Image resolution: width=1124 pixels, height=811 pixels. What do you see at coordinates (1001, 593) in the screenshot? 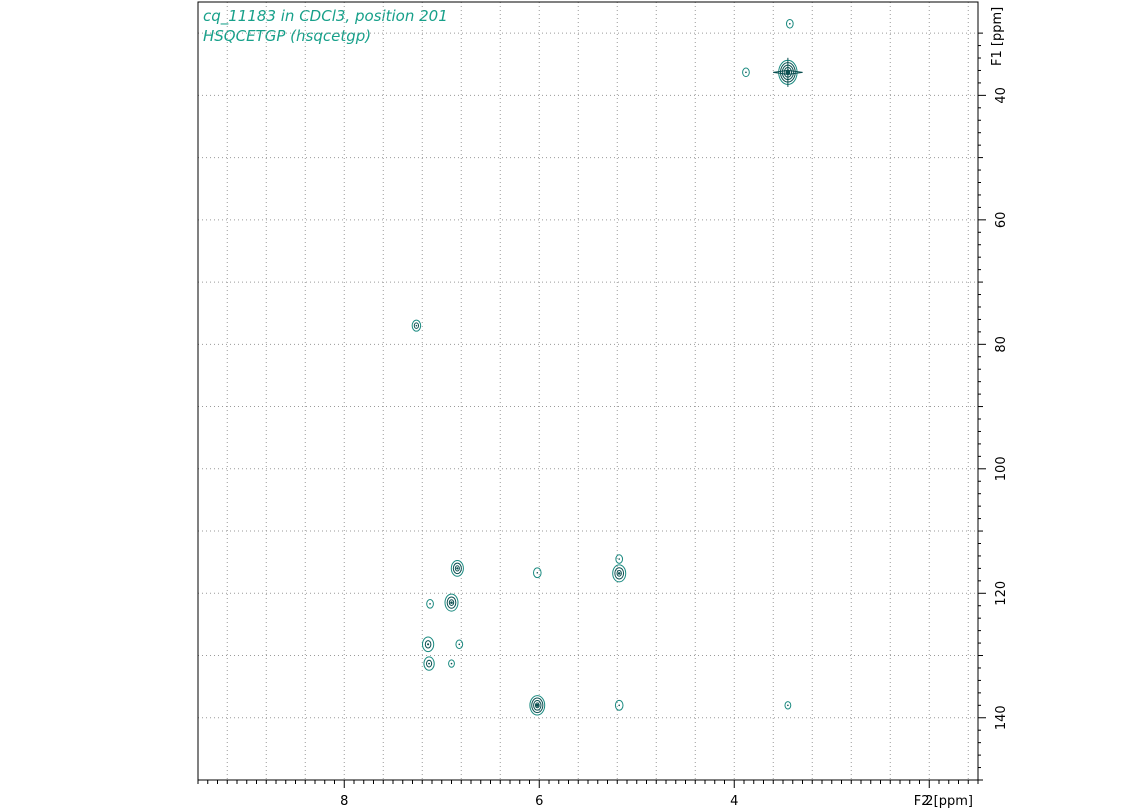
I see `y-tick-label: 120` at bounding box center [1001, 593].